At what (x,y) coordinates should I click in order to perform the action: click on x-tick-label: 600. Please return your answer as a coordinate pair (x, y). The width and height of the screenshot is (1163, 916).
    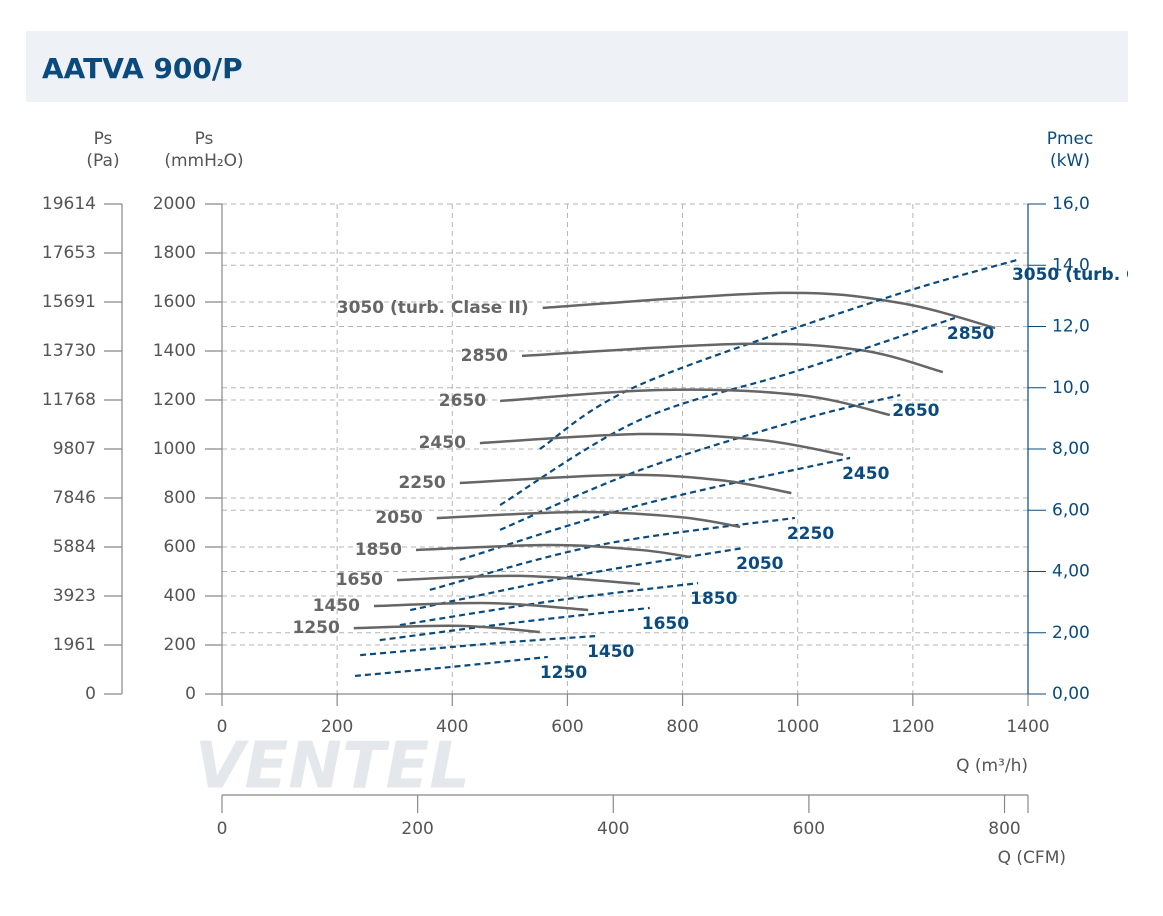
    Looking at the image, I should click on (567, 727).